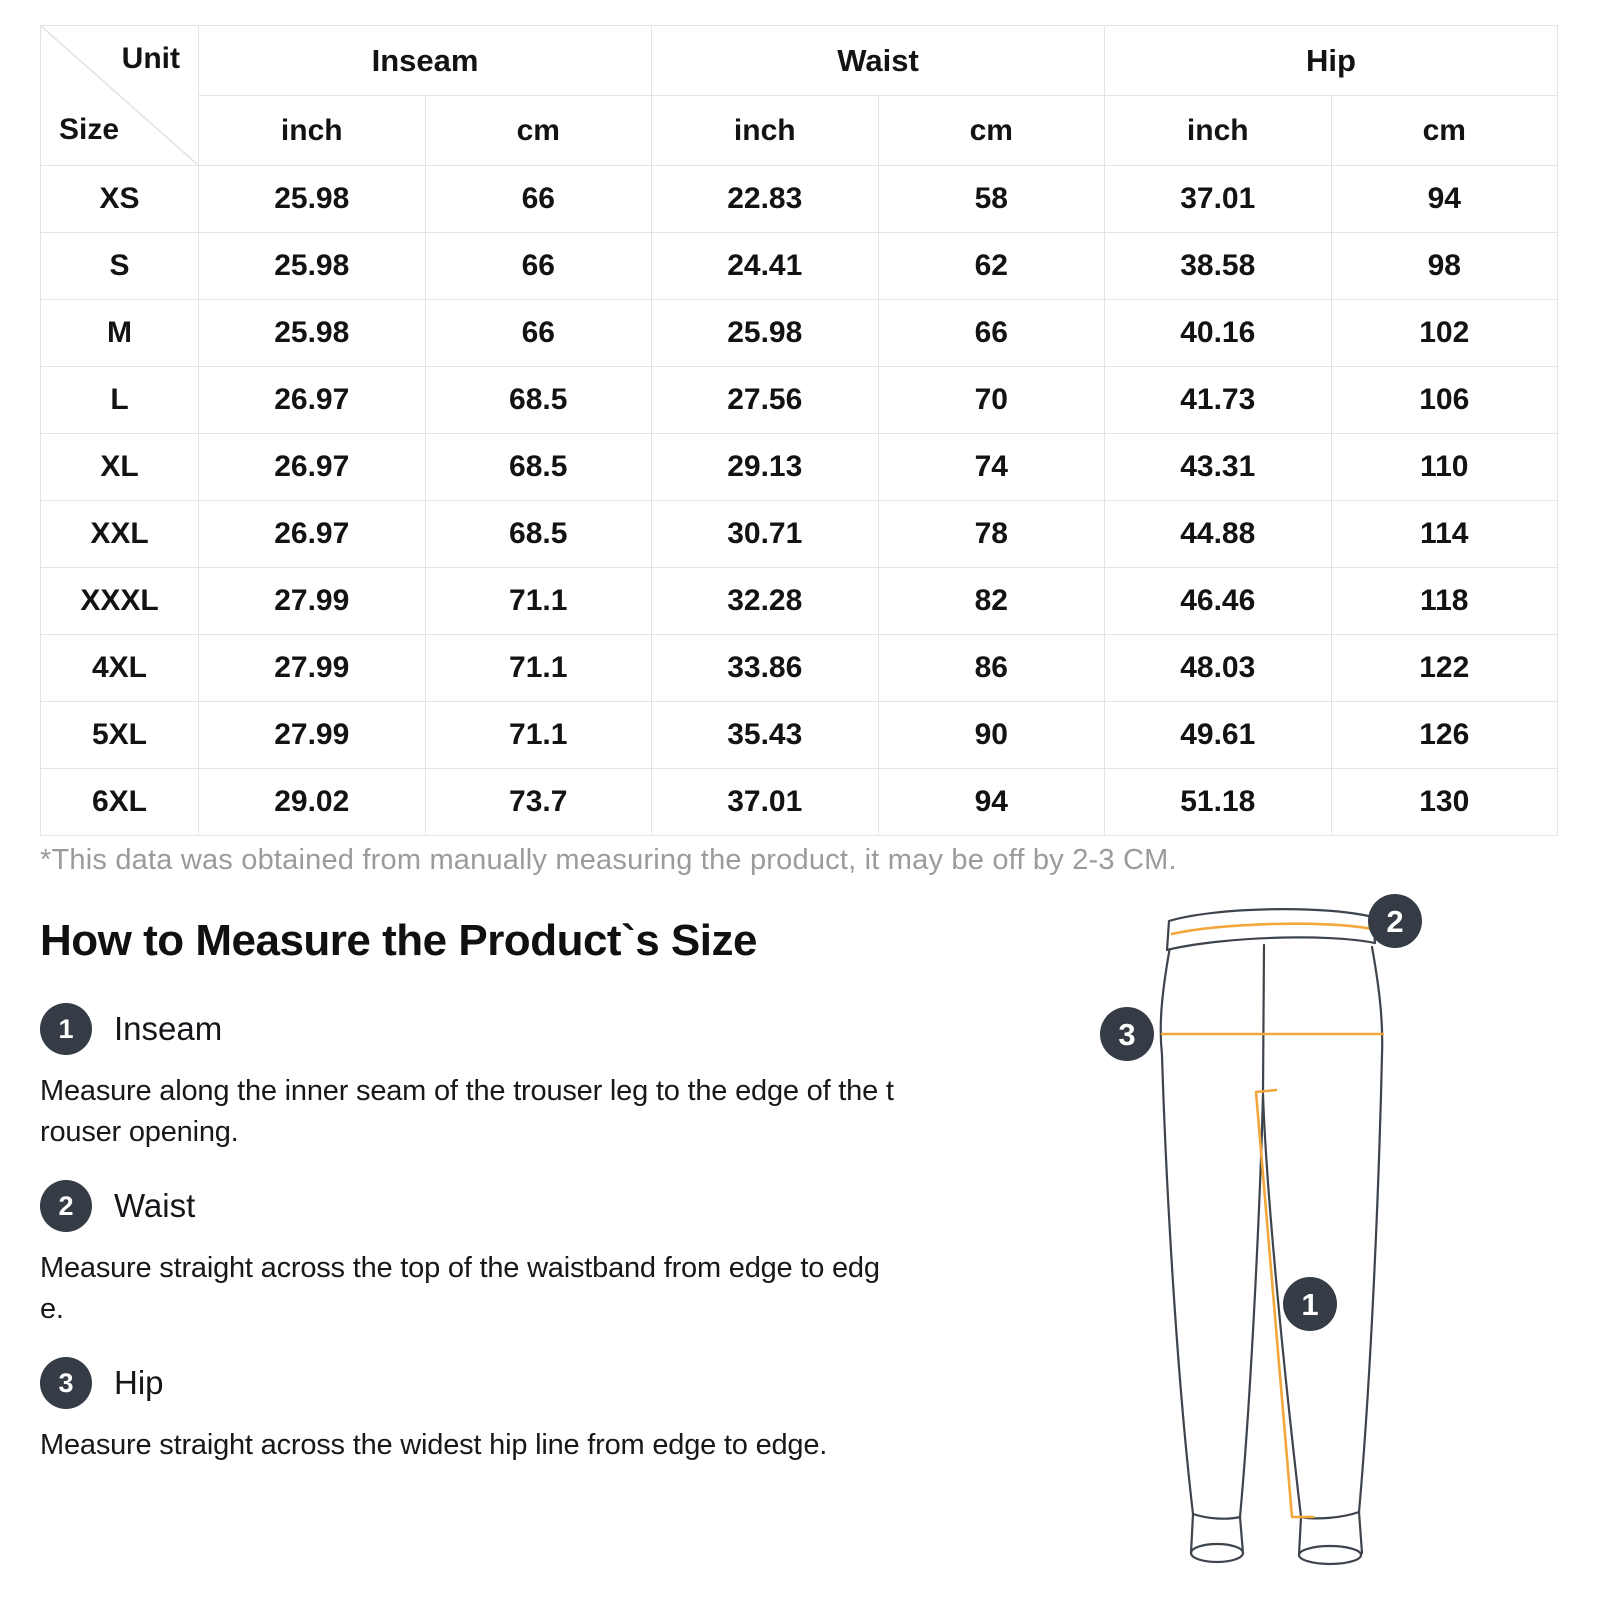 Image resolution: width=1600 pixels, height=1600 pixels. What do you see at coordinates (991, 668) in the screenshot?
I see `measurement-cell: 86` at bounding box center [991, 668].